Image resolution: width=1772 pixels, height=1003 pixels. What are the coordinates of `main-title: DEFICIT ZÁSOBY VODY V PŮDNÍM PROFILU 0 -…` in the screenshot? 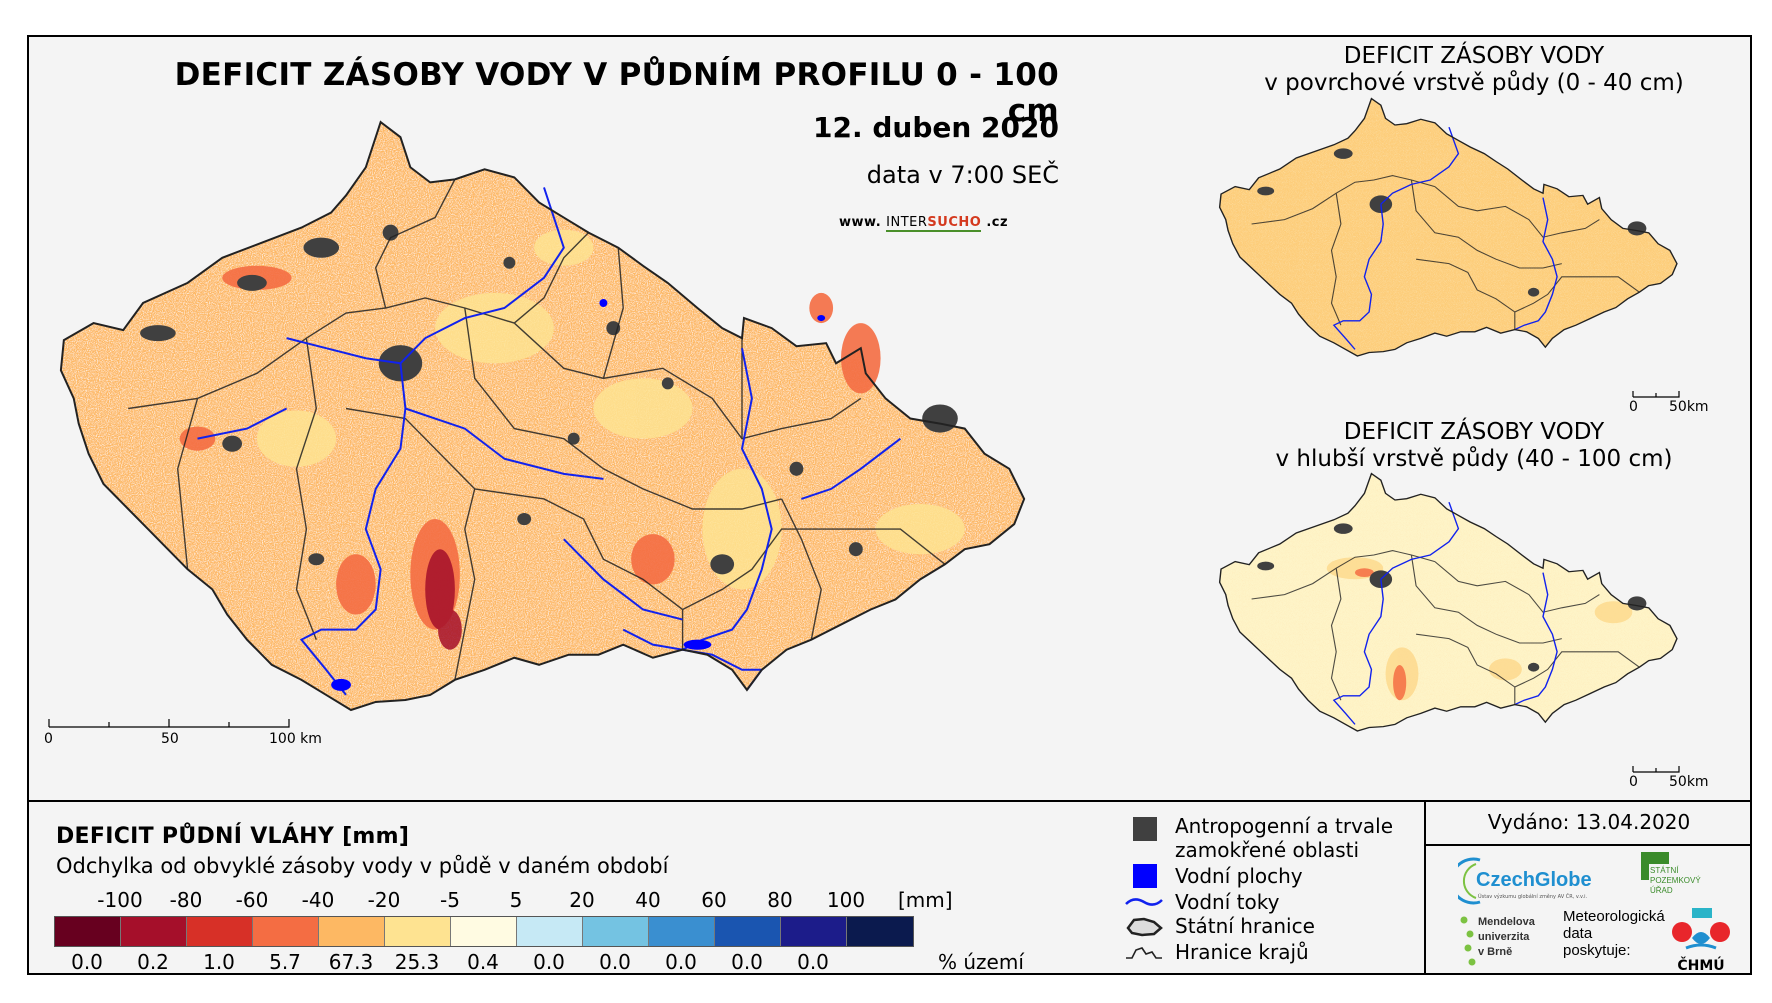 It's located at (616, 93).